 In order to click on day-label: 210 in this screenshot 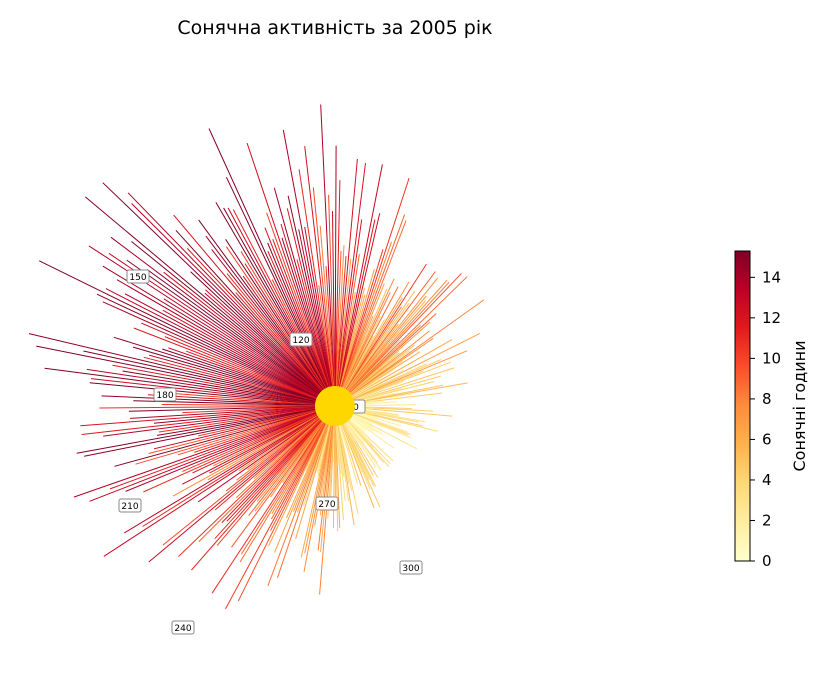, I will do `click(130, 505)`.